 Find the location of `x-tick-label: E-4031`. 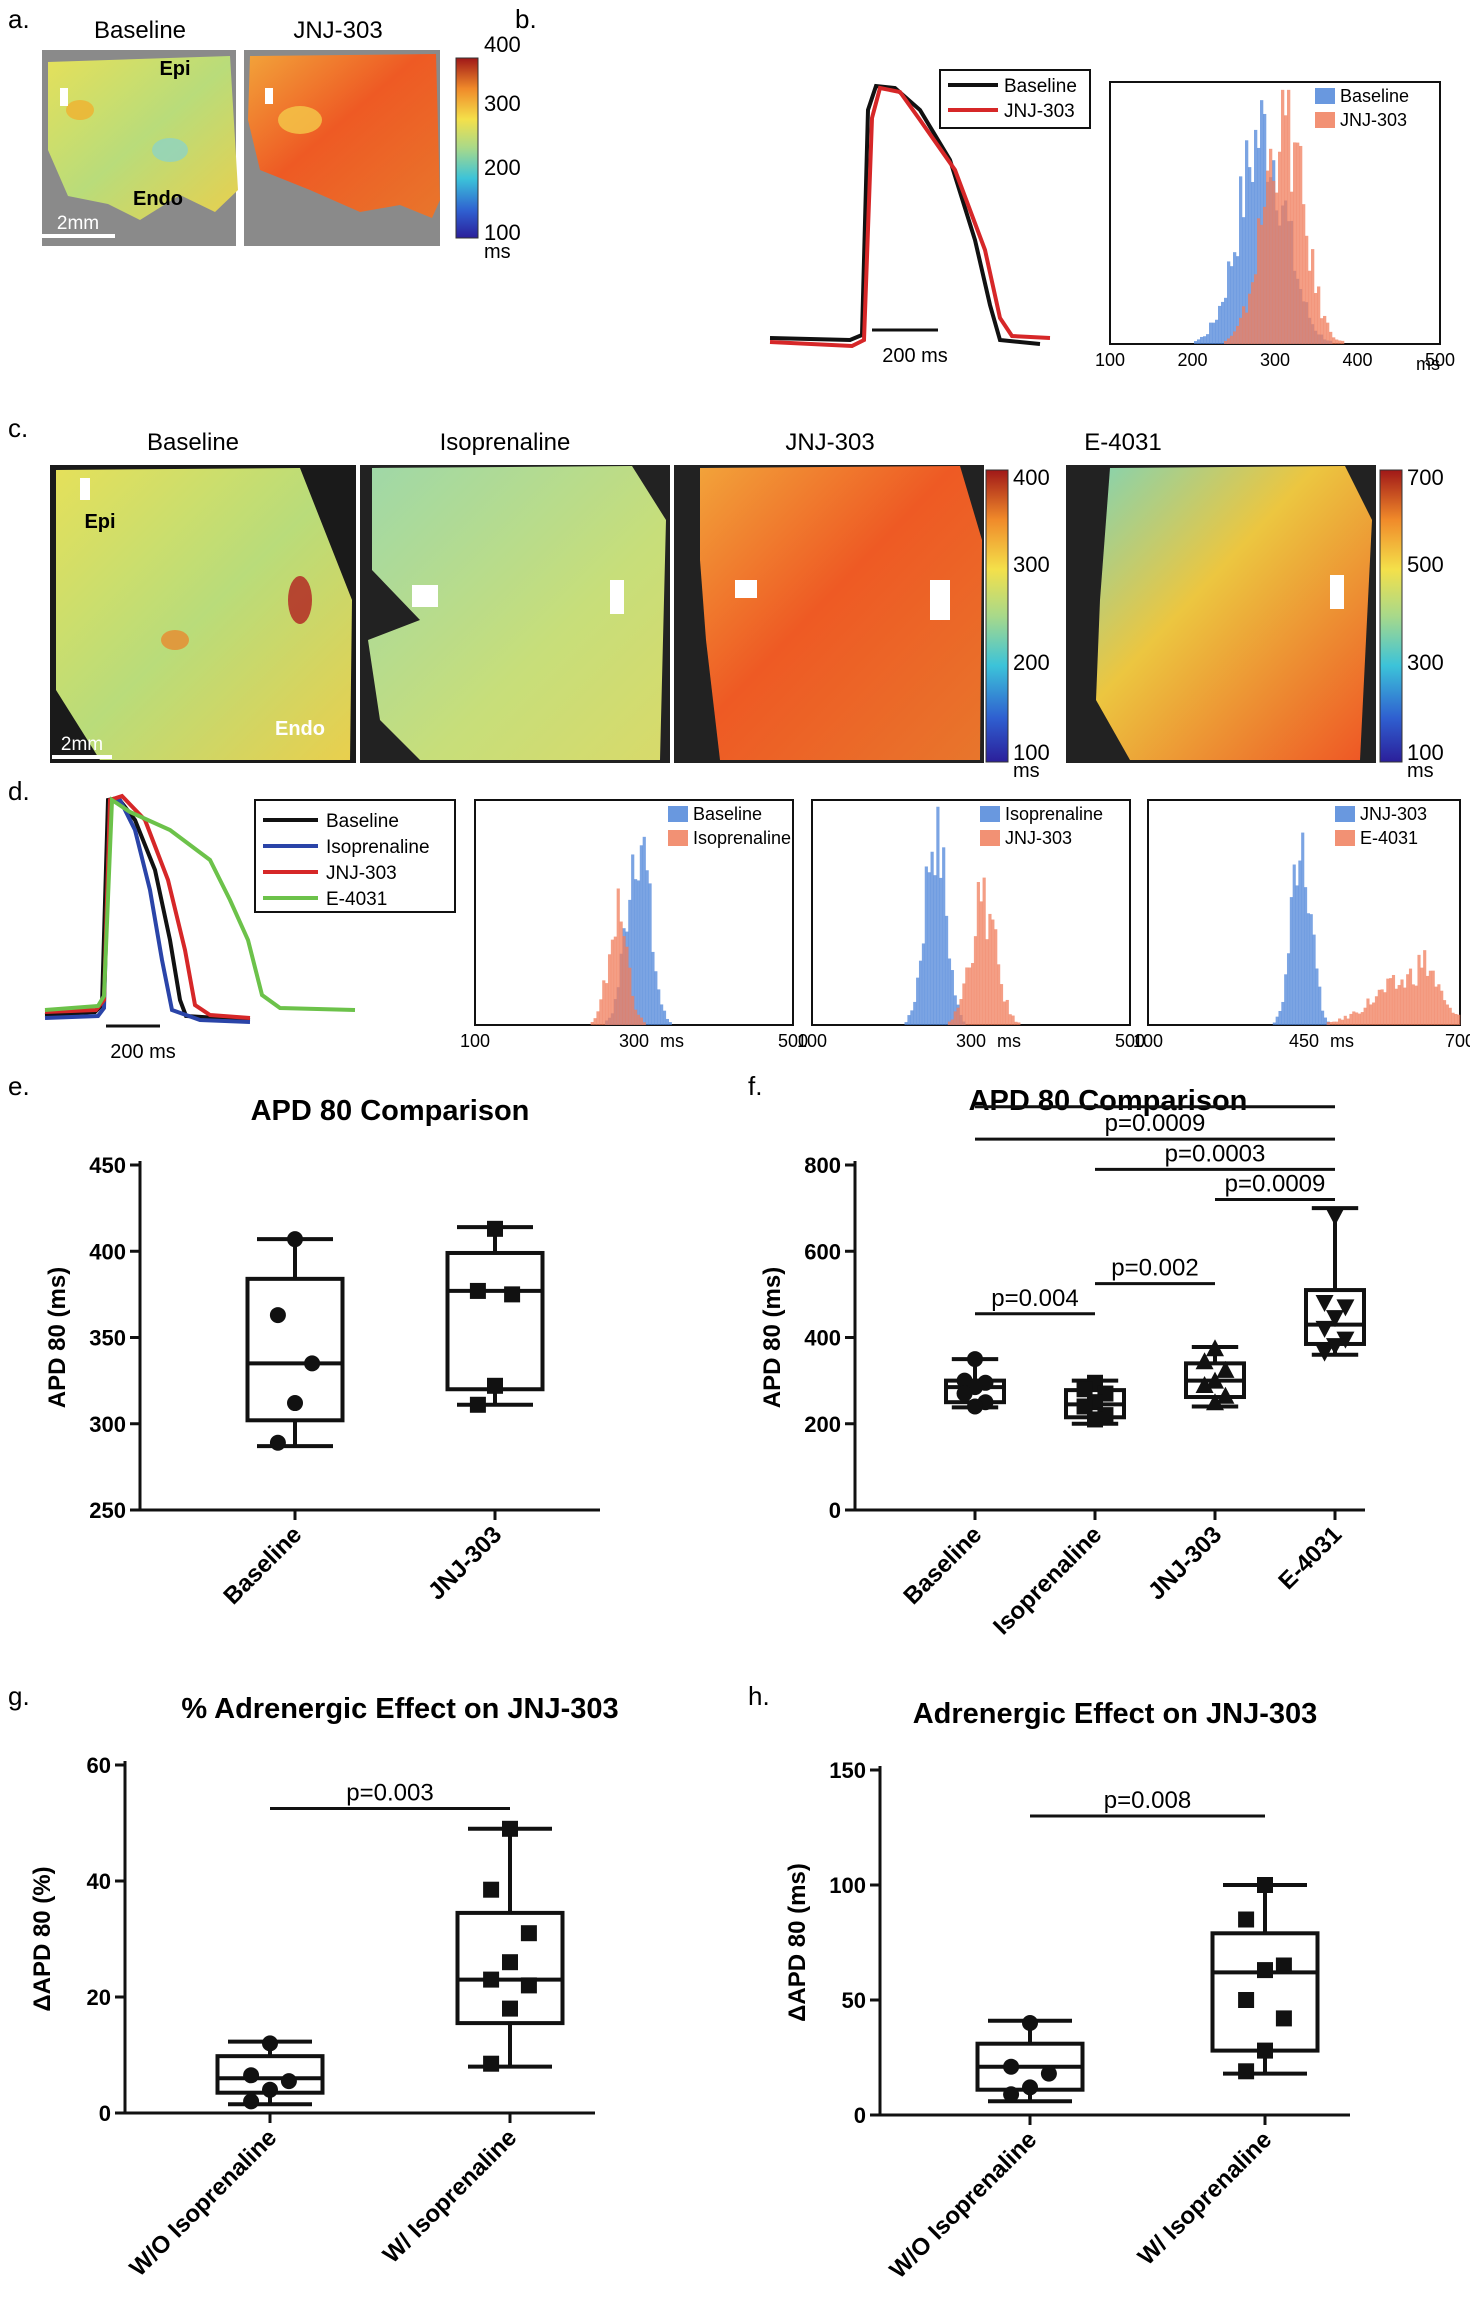

x-tick-label: E-4031 is located at coordinates (1310, 1558).